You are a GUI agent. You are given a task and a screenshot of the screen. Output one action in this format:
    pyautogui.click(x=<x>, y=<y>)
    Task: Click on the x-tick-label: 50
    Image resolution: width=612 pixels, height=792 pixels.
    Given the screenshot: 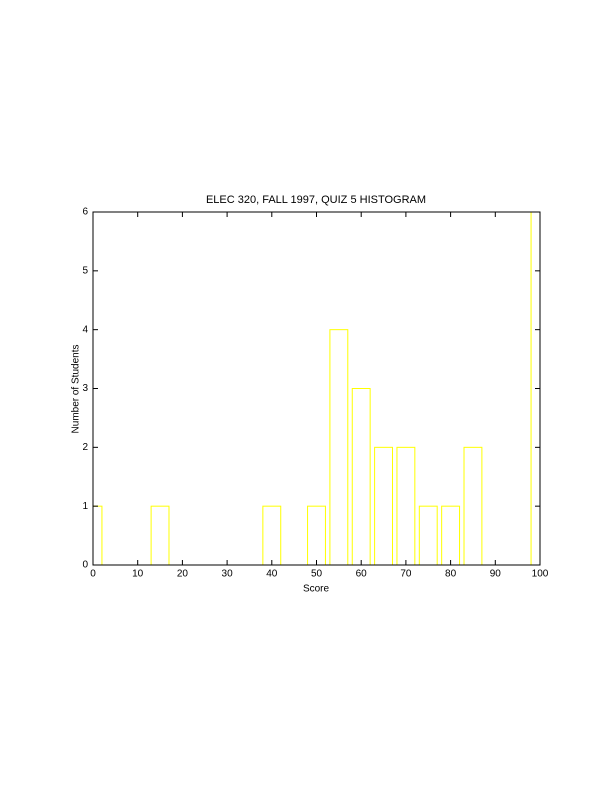 What is the action you would take?
    pyautogui.click(x=317, y=574)
    